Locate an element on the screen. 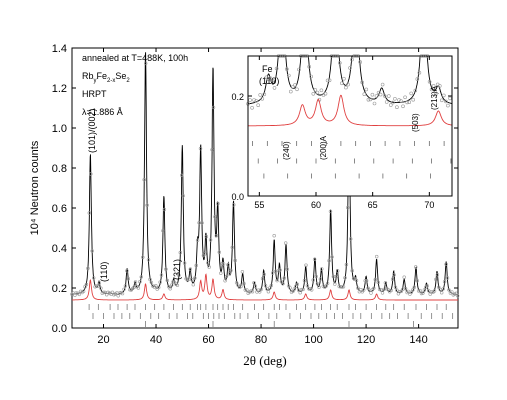 This screenshot has width=507, height=400. inset-x-tick-label: 70 is located at coordinates (429, 205).